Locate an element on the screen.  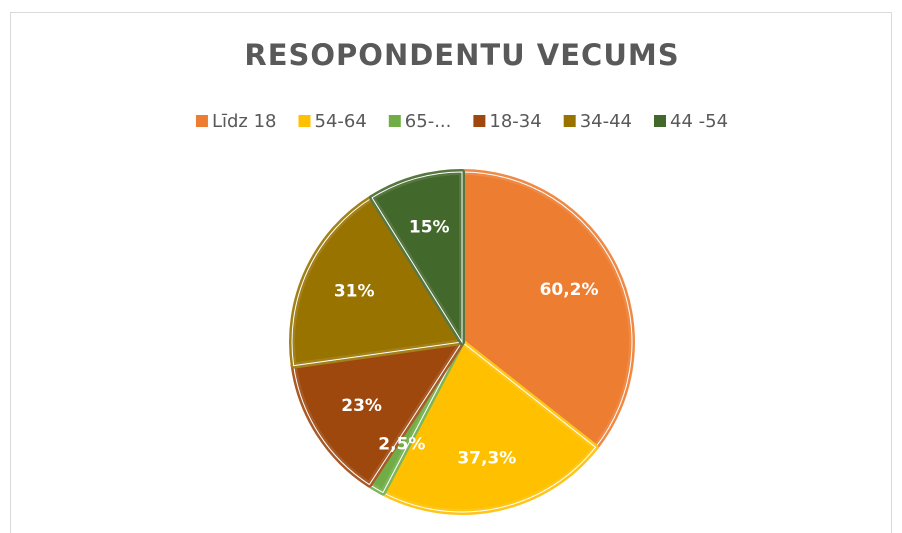
data-label: 23% is located at coordinates (361, 406).